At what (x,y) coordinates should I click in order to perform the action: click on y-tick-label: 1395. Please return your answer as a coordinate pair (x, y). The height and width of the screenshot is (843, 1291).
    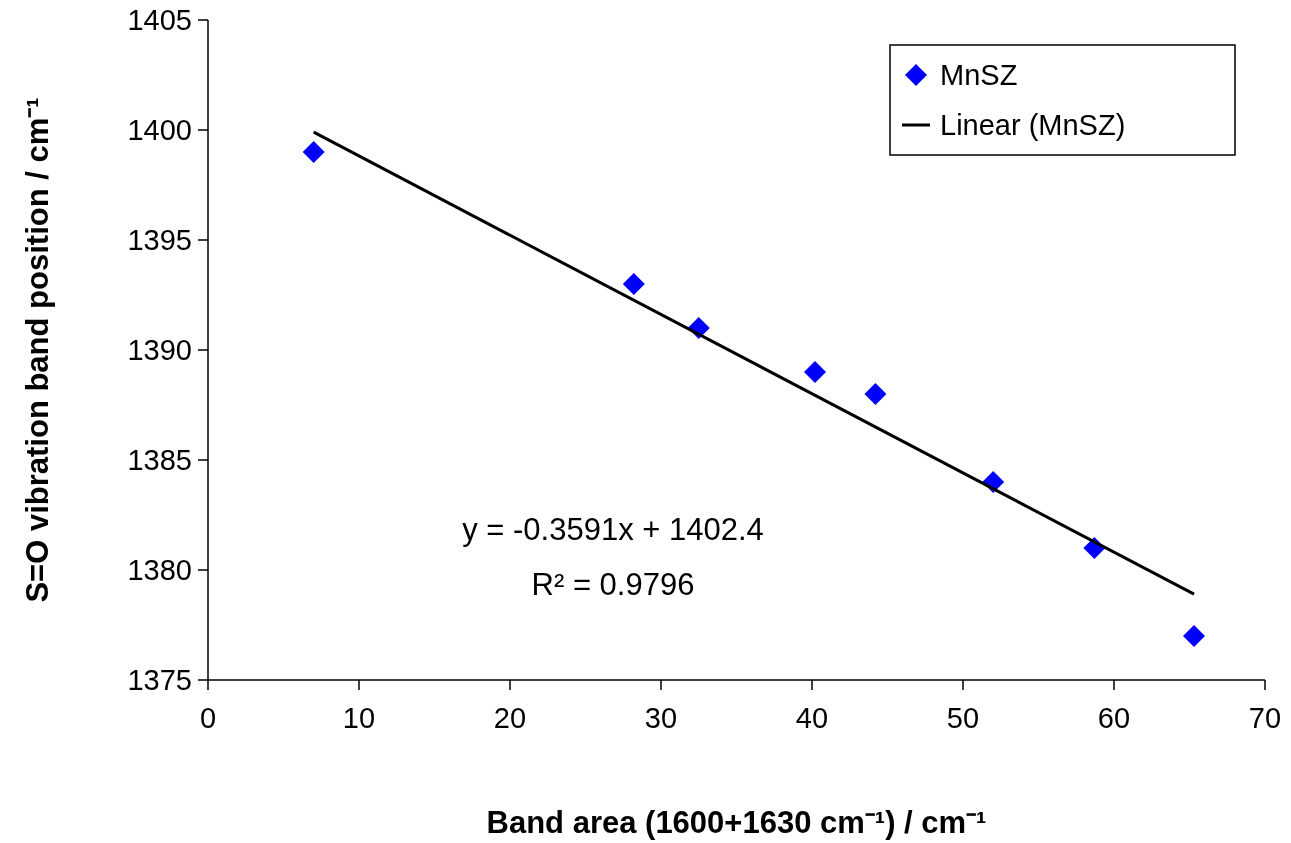
    Looking at the image, I should click on (159, 240).